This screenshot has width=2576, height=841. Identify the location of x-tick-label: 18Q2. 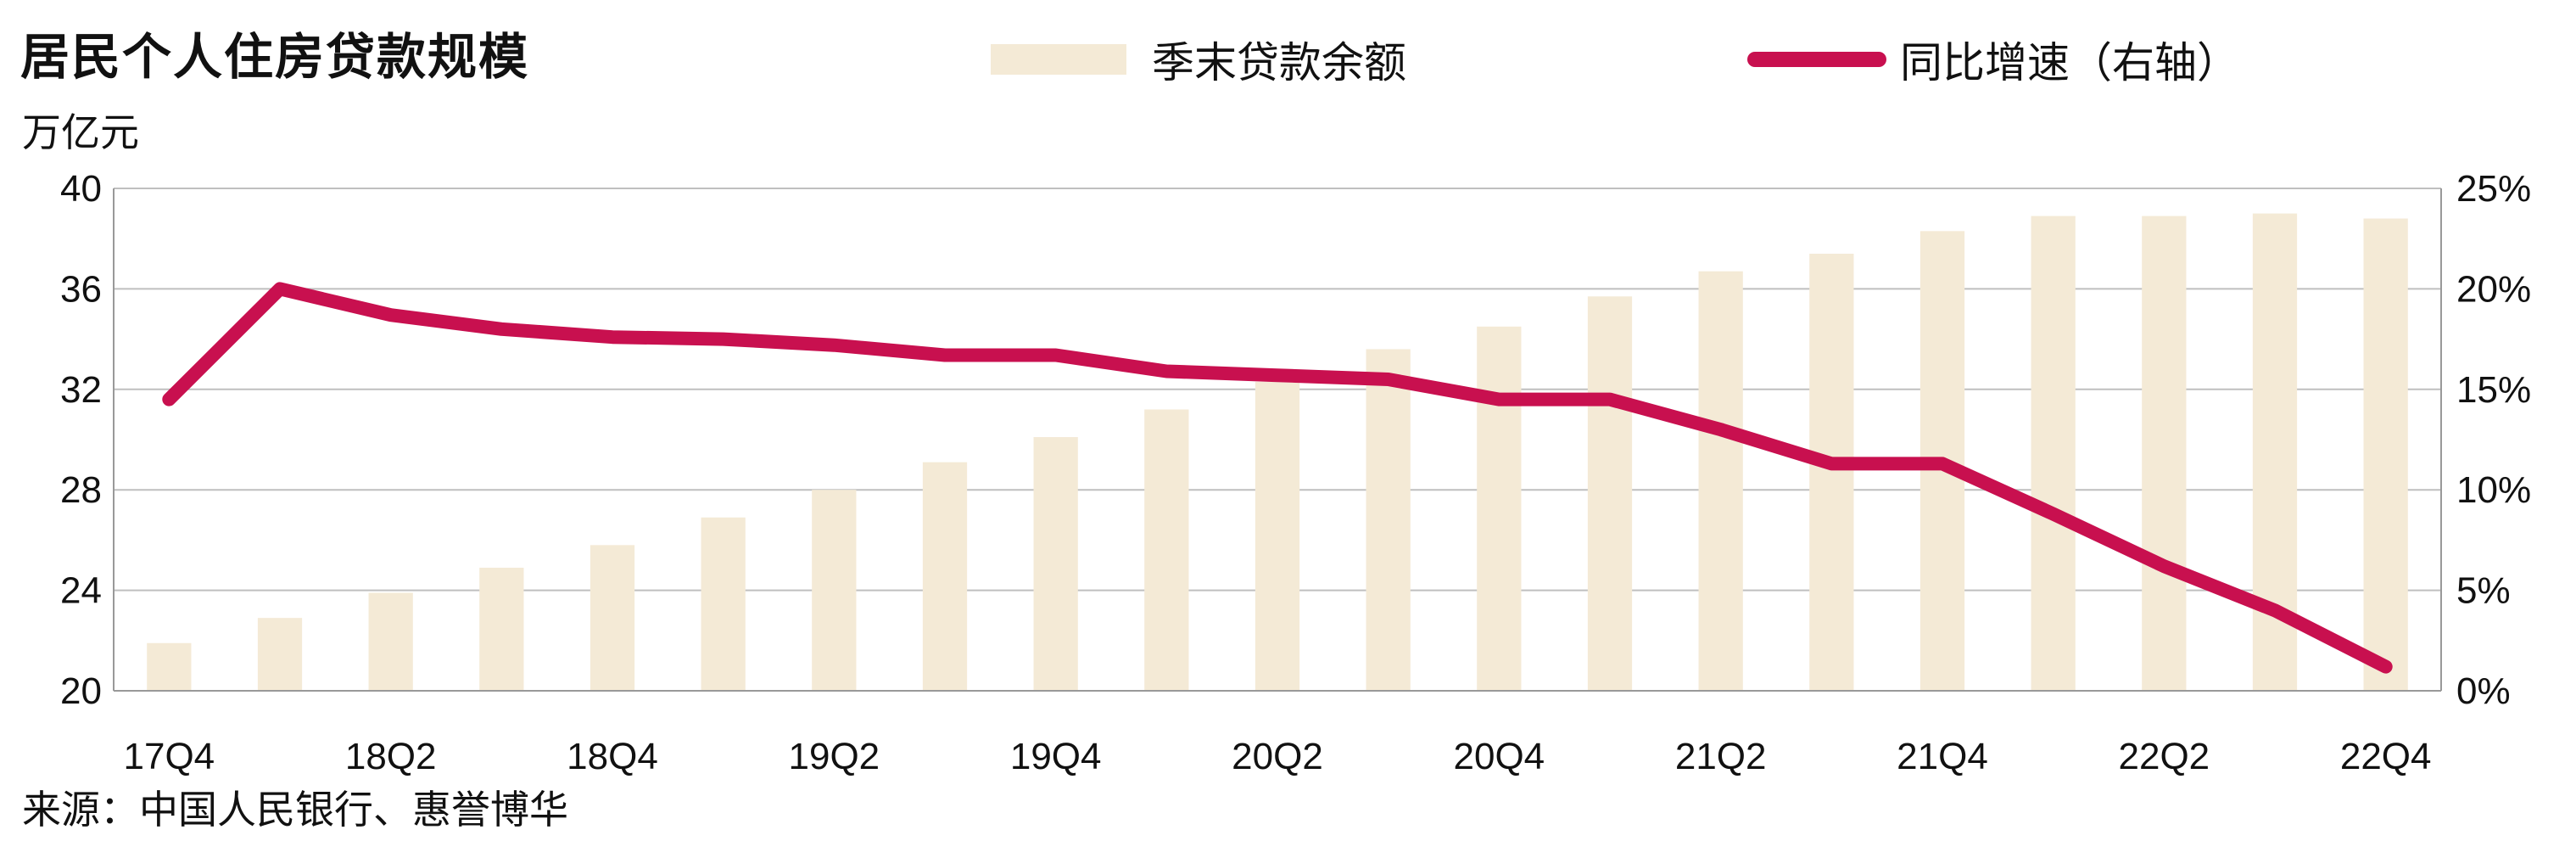
(391, 757).